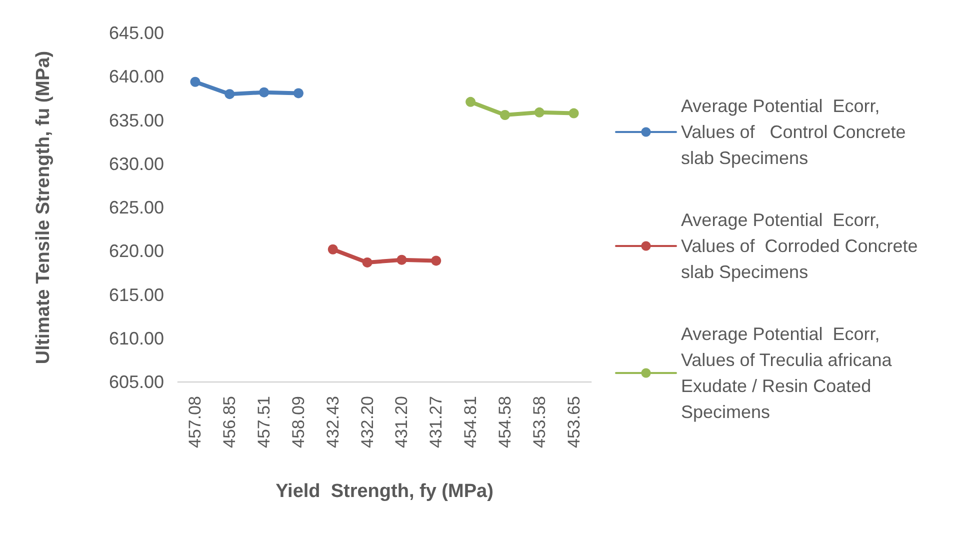 The height and width of the screenshot is (544, 954). Describe the element at coordinates (367, 422) in the screenshot. I see `x-tick-label: 432.20` at that location.